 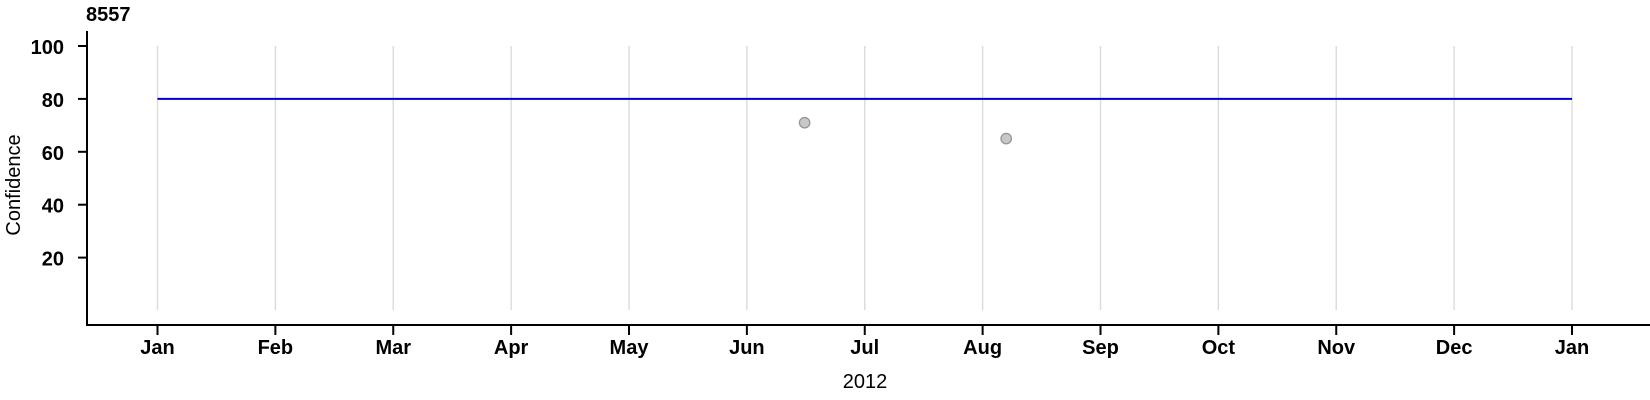 What do you see at coordinates (1336, 348) in the screenshot?
I see `x-tick-label: Nov` at bounding box center [1336, 348].